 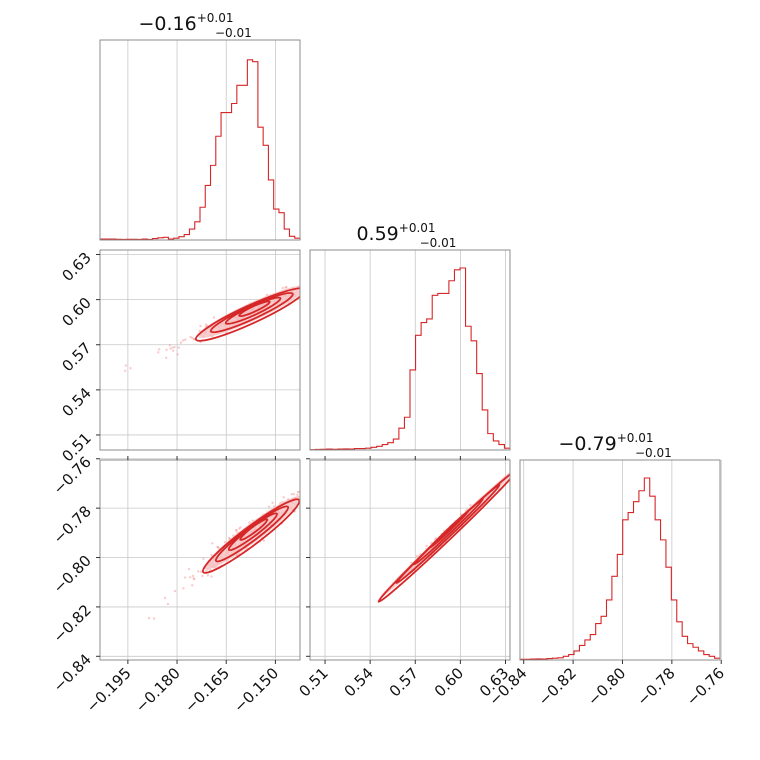 I want to click on x-tick-label: −0.150, so click(x=256, y=690).